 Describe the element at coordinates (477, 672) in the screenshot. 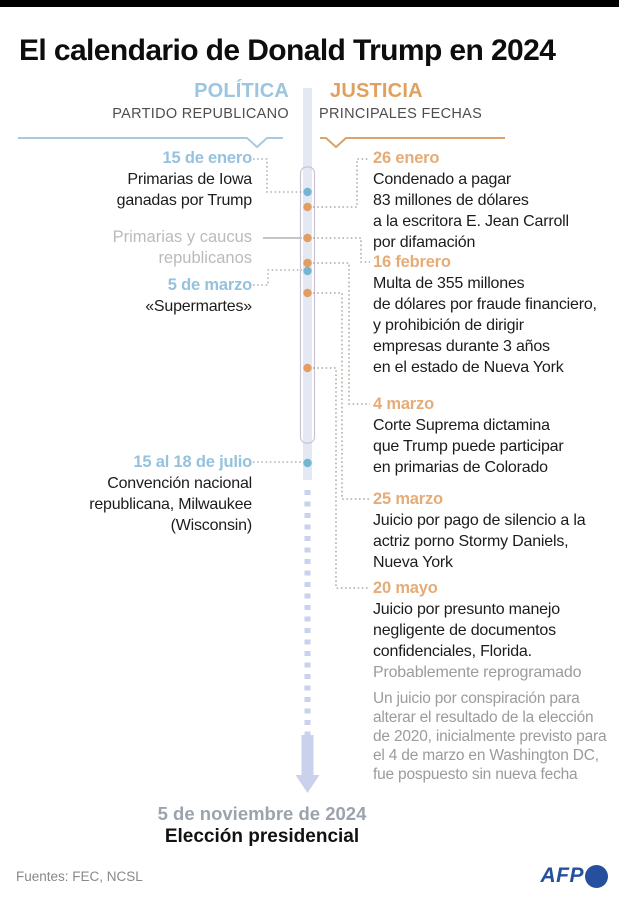

I see `event-note: Probablemente reprogramado` at that location.